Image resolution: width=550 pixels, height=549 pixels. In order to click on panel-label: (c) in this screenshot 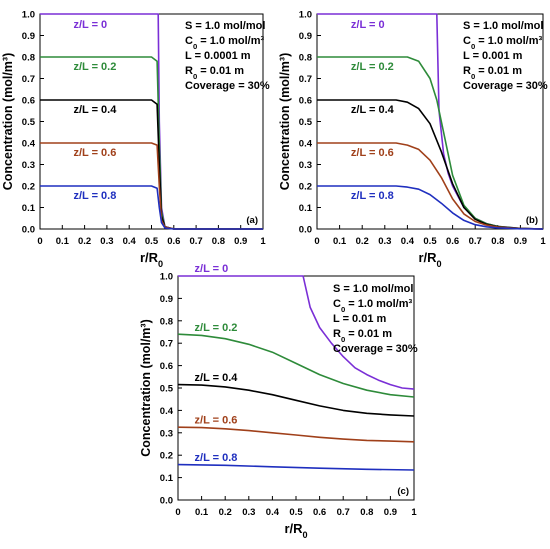, I will do `click(403, 491)`.